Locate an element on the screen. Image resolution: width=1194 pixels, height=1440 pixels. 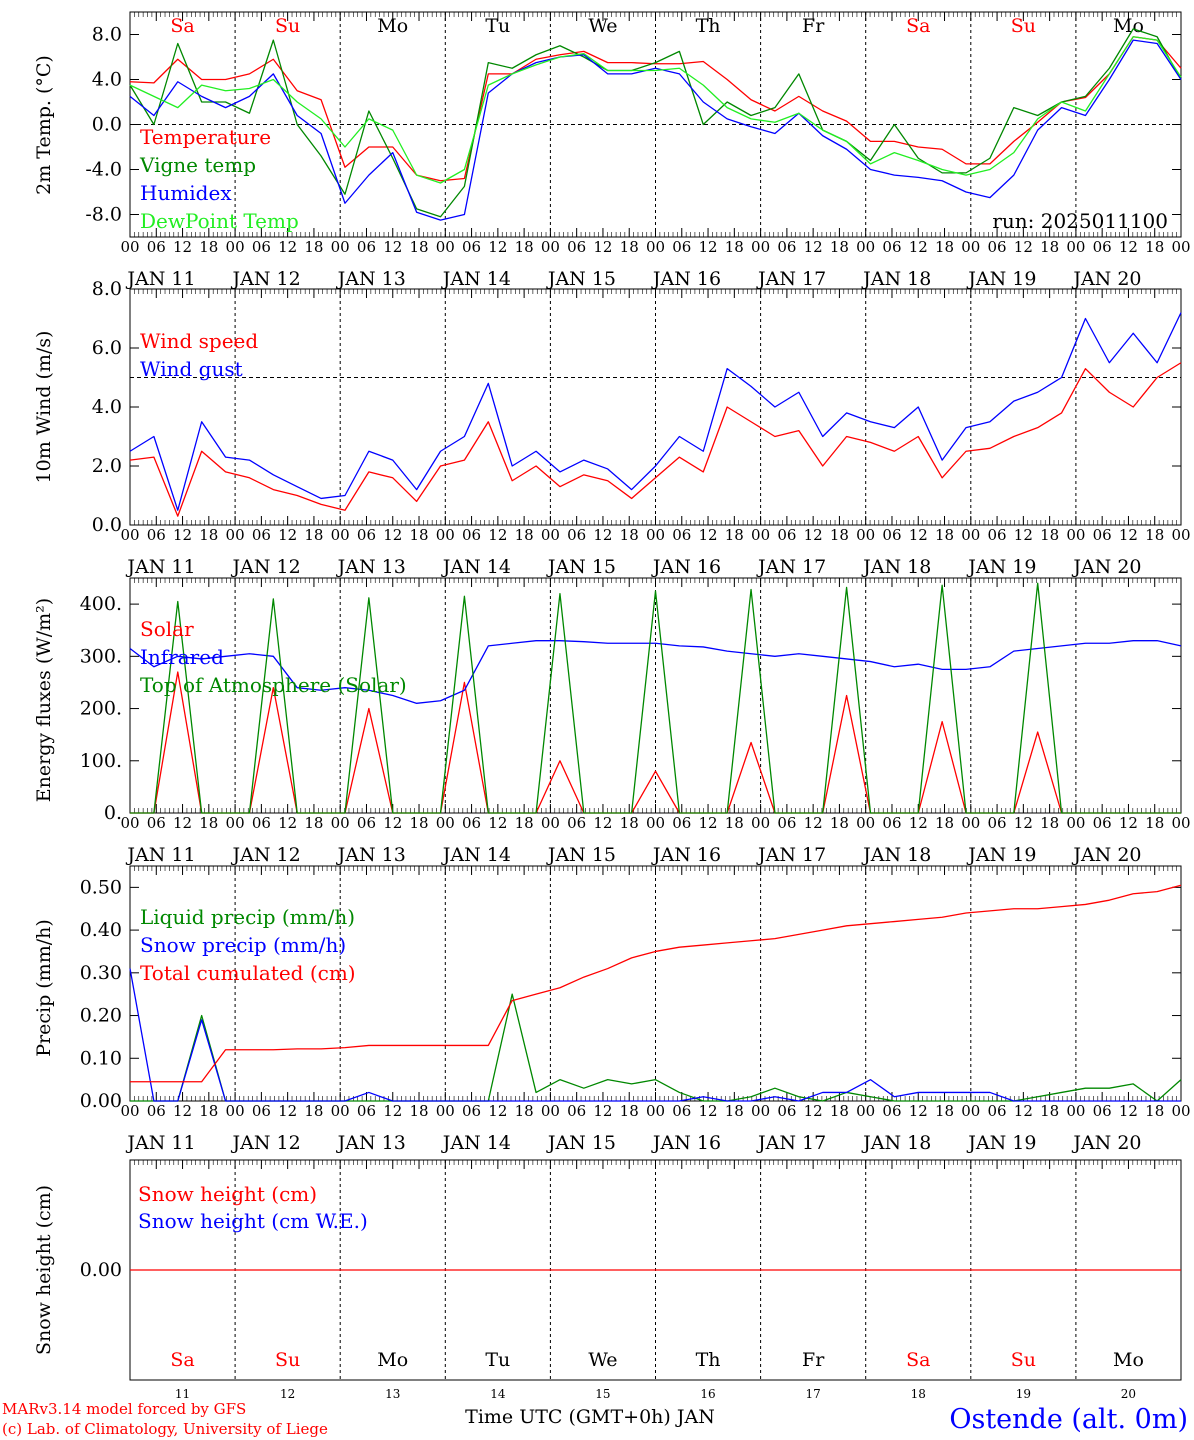
energy-y-axis-label: Energy fluxes (W/m²) is located at coordinates (44, 700).